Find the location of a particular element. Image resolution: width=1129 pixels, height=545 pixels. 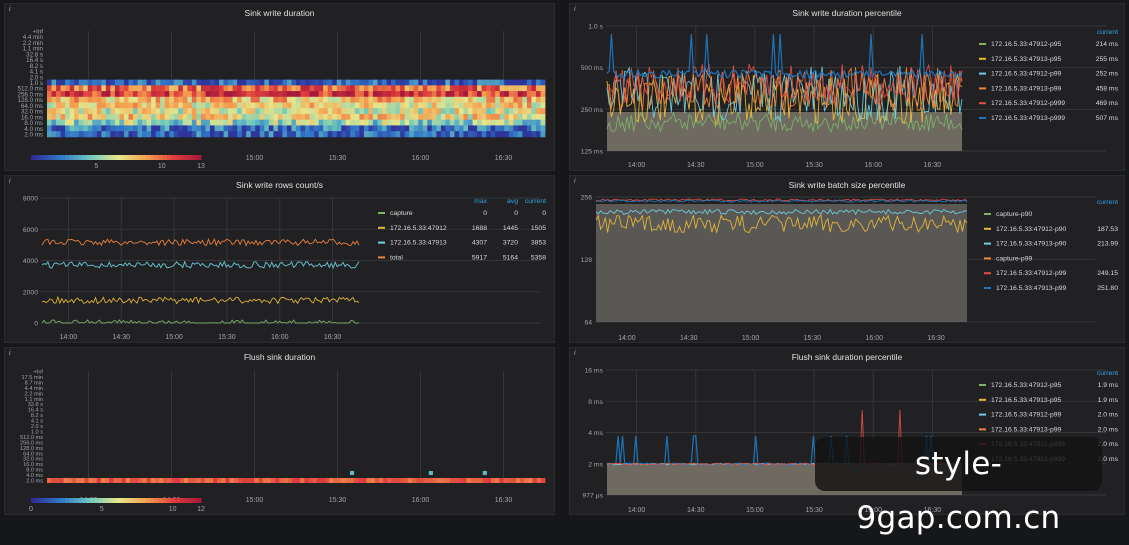

panel-title: Flush sink duration is located at coordinates (279, 357).